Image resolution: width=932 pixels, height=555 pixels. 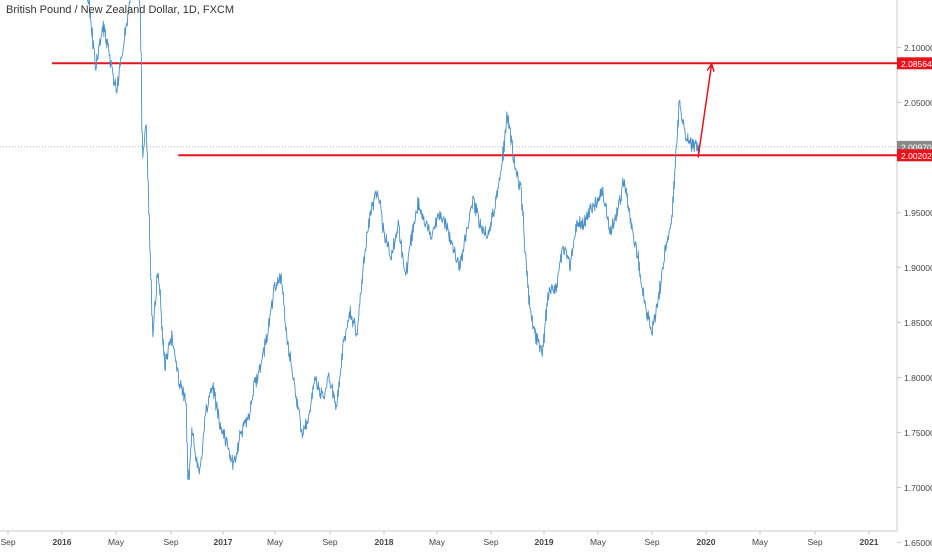 What do you see at coordinates (918, 103) in the screenshot?
I see `y-tick-label: 2.05000` at bounding box center [918, 103].